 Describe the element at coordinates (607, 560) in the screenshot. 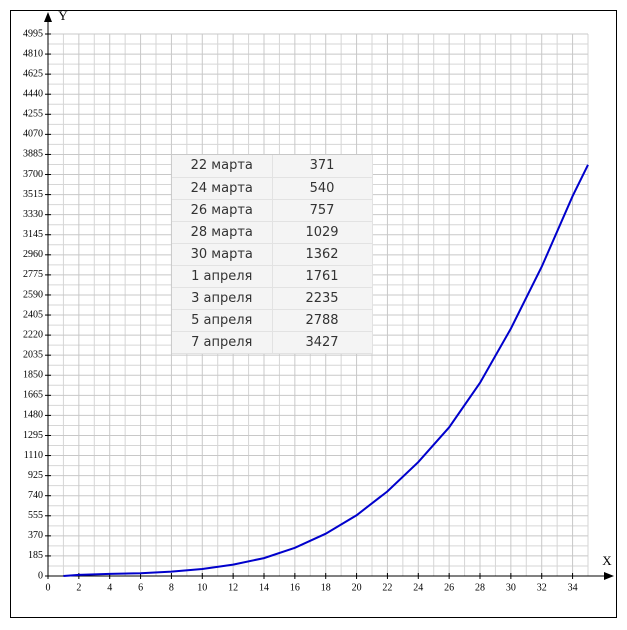

I see `x-axis-label: X` at that location.